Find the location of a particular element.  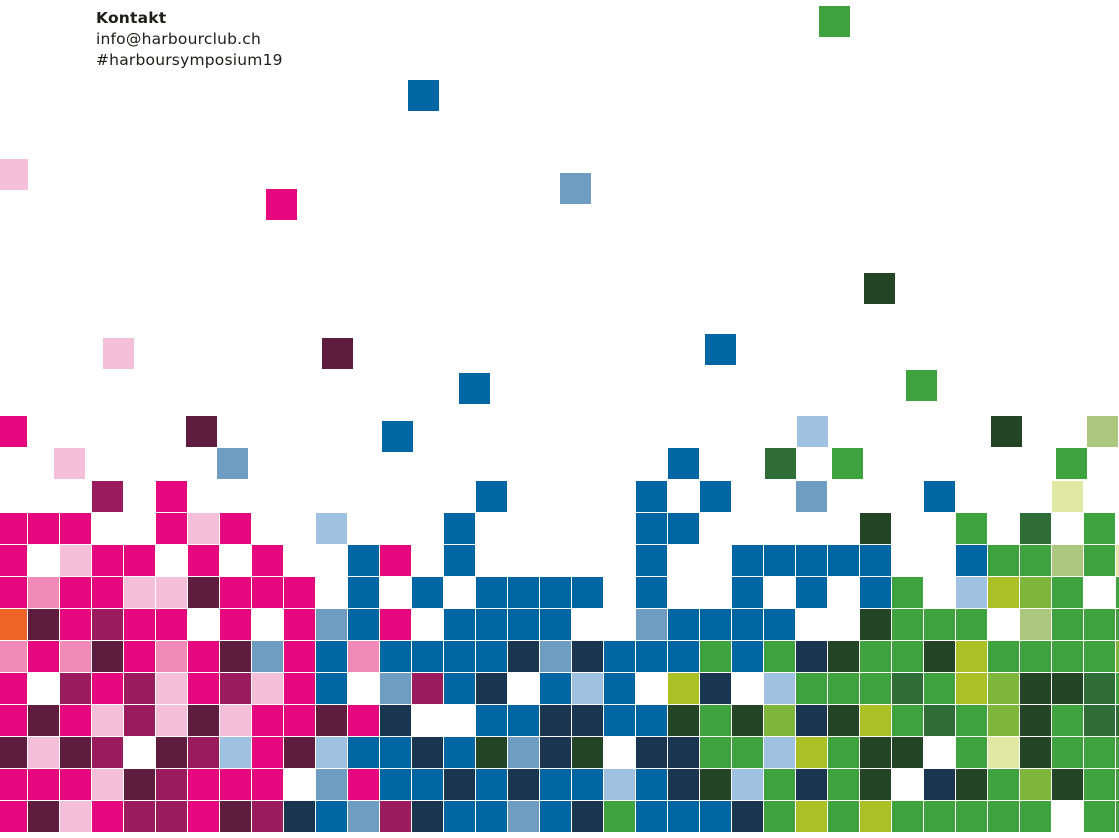

contact-email-link: info@harbourclub.ch is located at coordinates (179, 39).